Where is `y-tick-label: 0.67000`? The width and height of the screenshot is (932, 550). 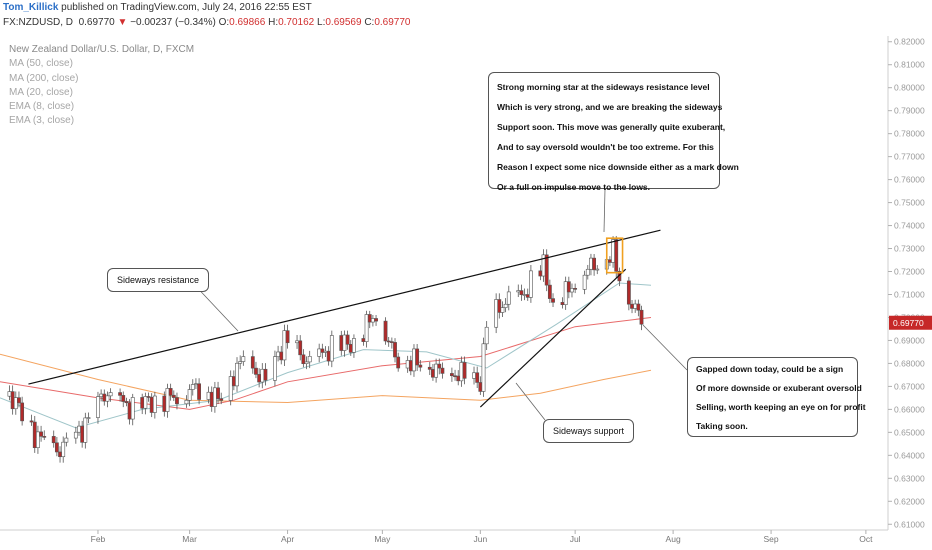
y-tick-label: 0.67000 is located at coordinates (909, 386).